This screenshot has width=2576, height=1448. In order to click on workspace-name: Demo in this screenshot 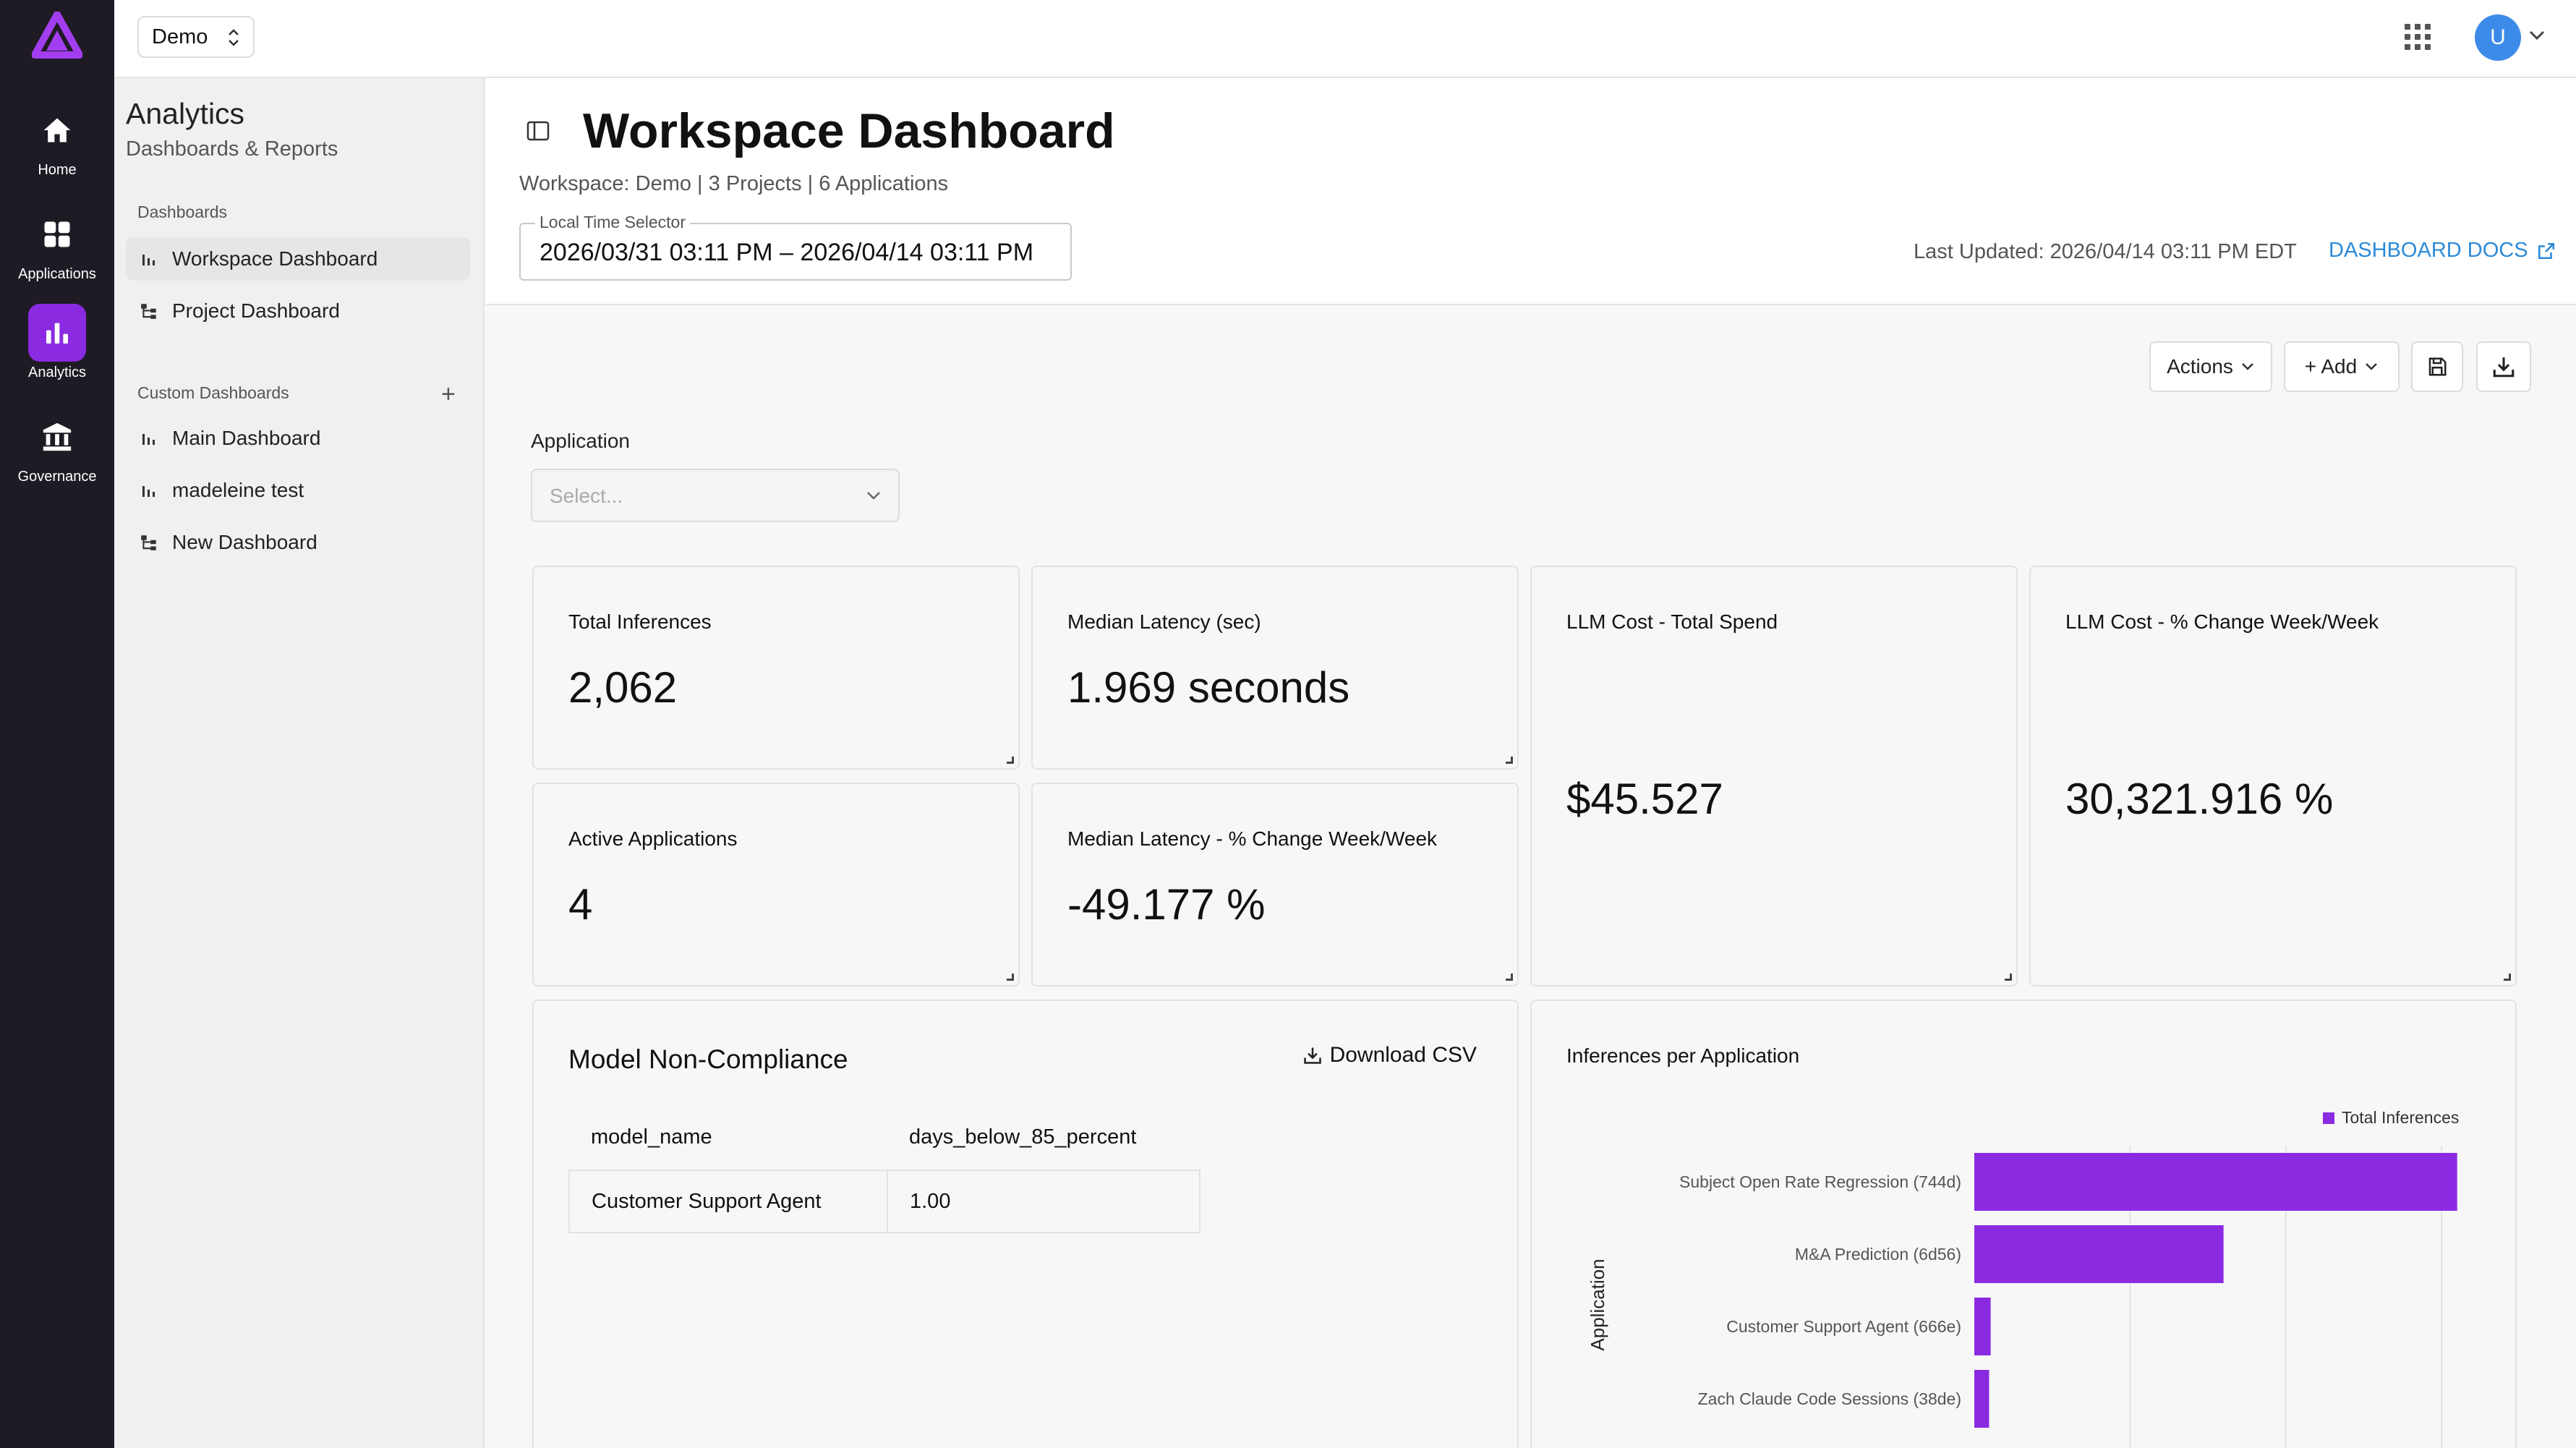, I will do `click(180, 37)`.